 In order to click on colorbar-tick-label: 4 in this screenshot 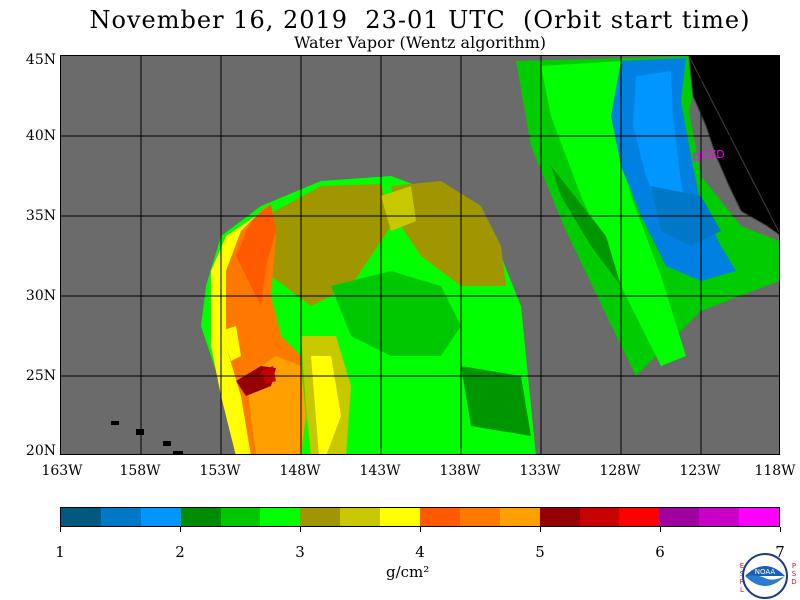, I will do `click(420, 552)`.